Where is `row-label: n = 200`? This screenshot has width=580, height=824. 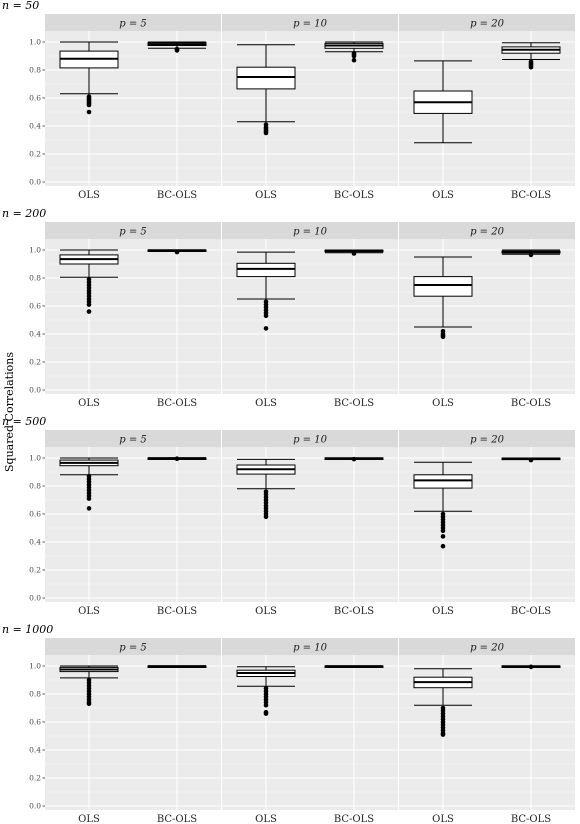
row-label: n = 200 is located at coordinates (24, 213).